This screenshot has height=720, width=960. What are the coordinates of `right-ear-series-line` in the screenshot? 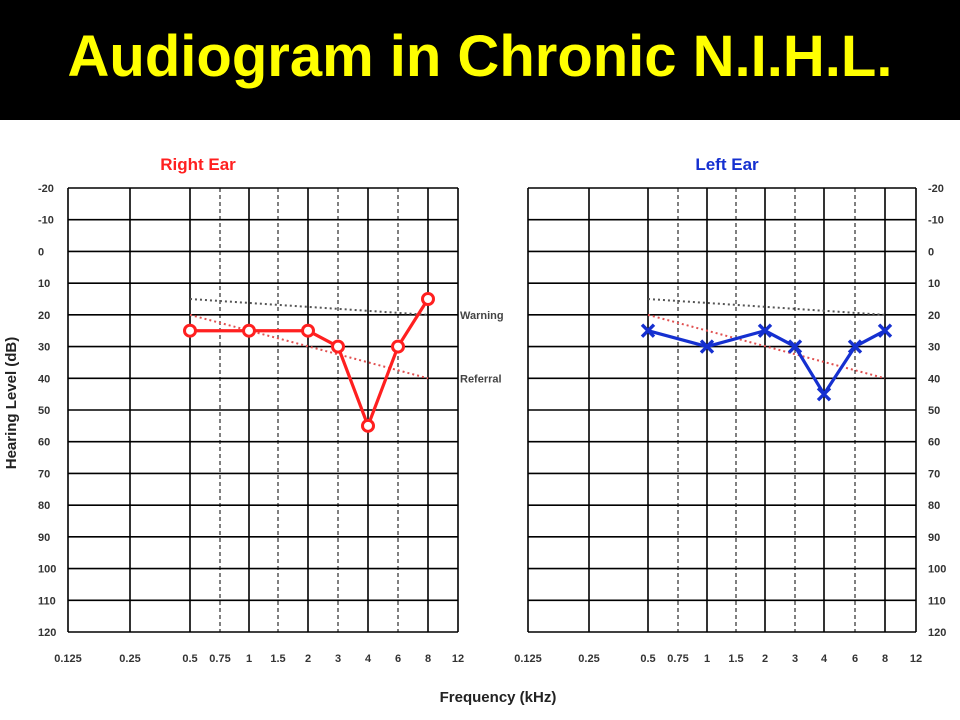 It's located at (310, 363).